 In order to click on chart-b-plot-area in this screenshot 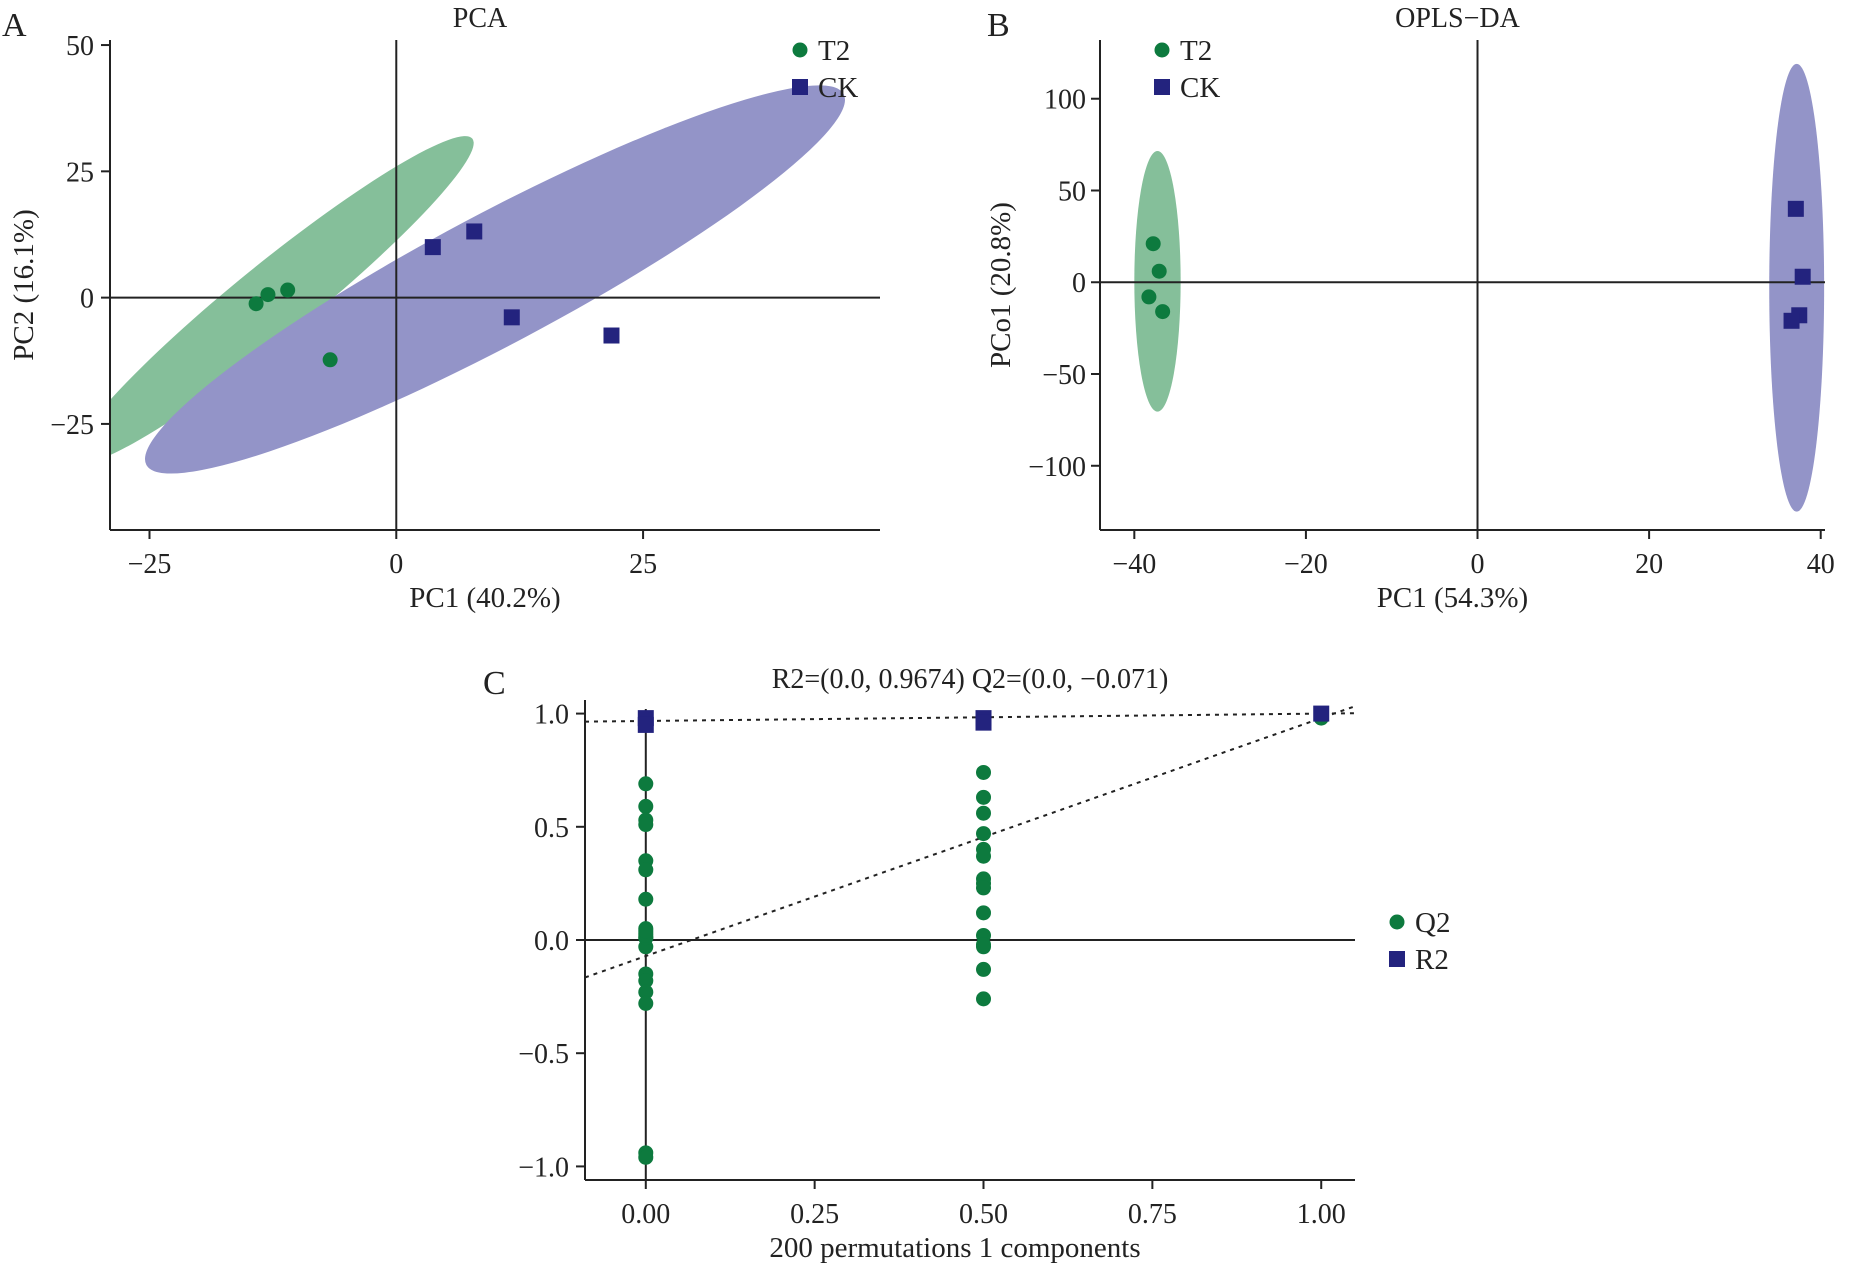, I will do `click(1479, 287)`.